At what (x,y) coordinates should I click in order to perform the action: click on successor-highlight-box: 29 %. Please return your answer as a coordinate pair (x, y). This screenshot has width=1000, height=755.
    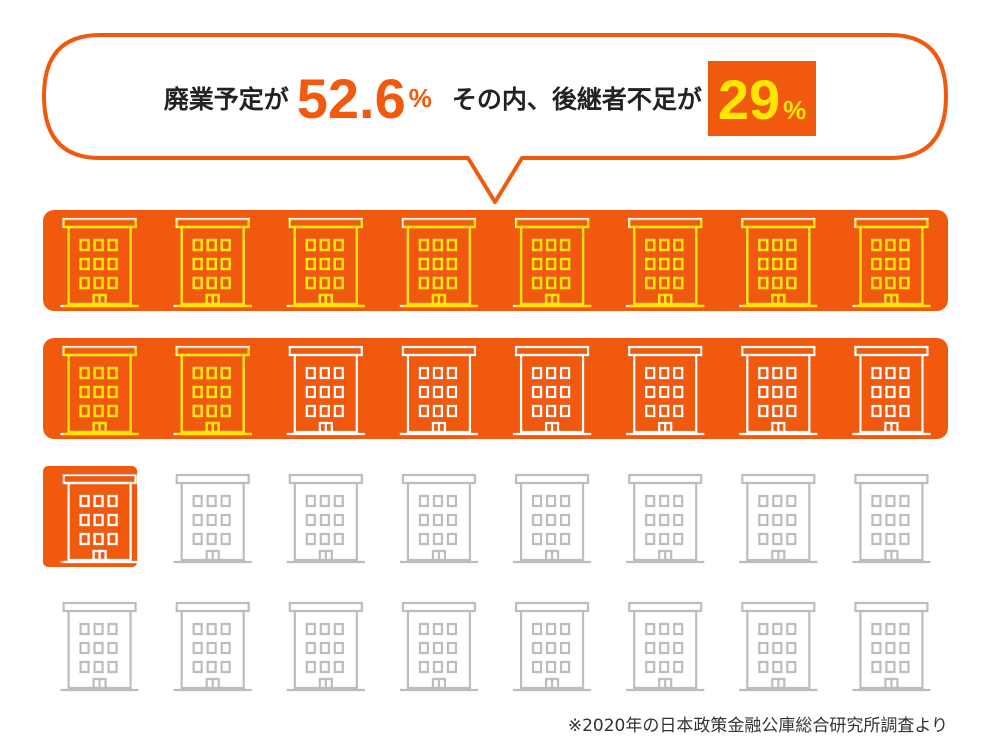
    Looking at the image, I should click on (762, 98).